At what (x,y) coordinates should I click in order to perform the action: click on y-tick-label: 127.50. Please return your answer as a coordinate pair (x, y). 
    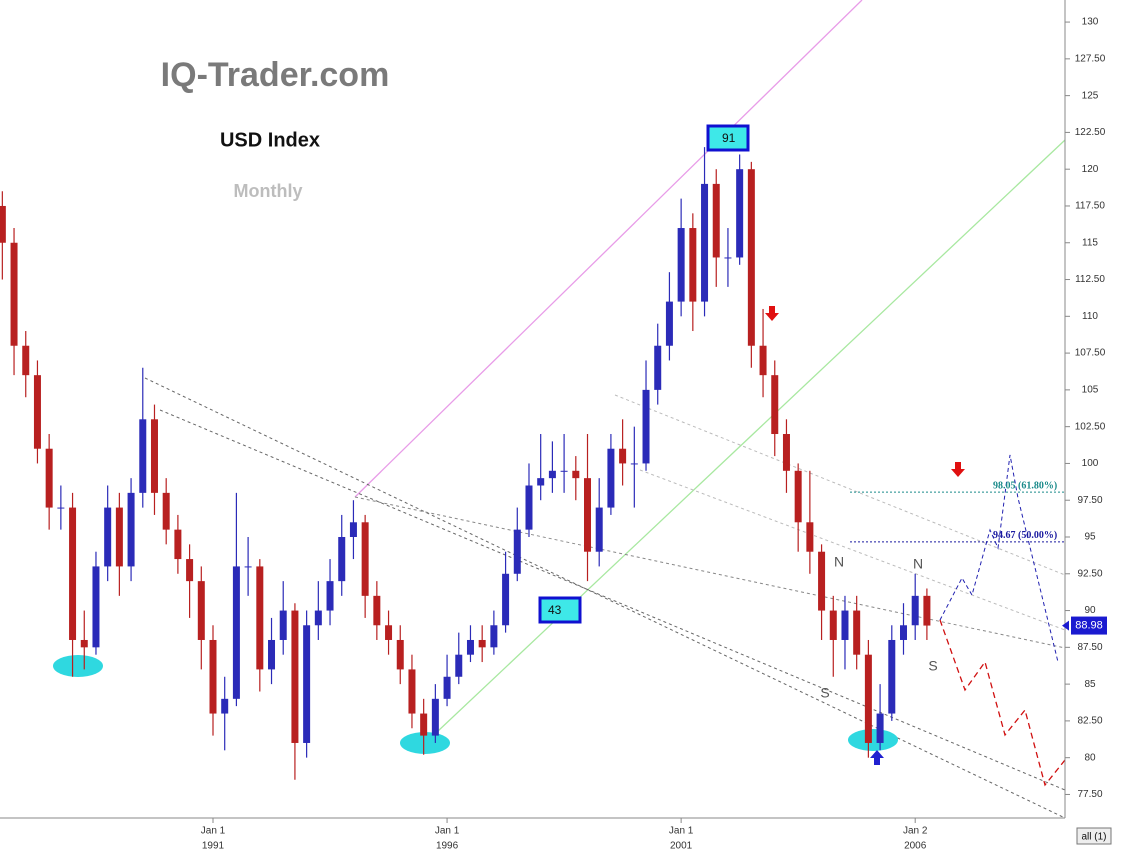
    Looking at the image, I should click on (1090, 58).